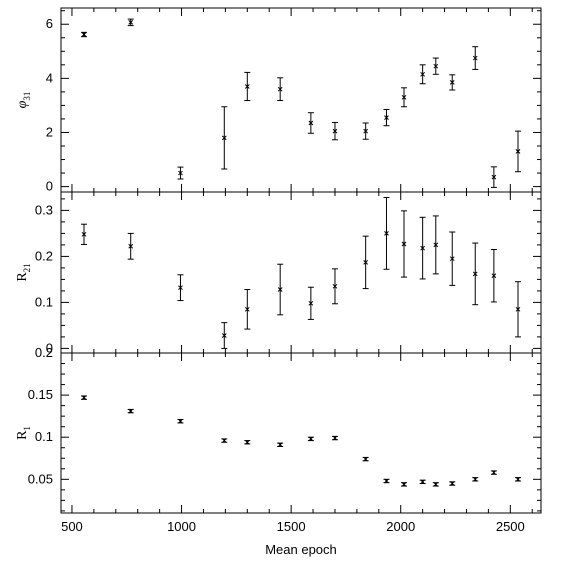  Describe the element at coordinates (510, 526) in the screenshot. I see `x-tick-label: 2500` at that location.